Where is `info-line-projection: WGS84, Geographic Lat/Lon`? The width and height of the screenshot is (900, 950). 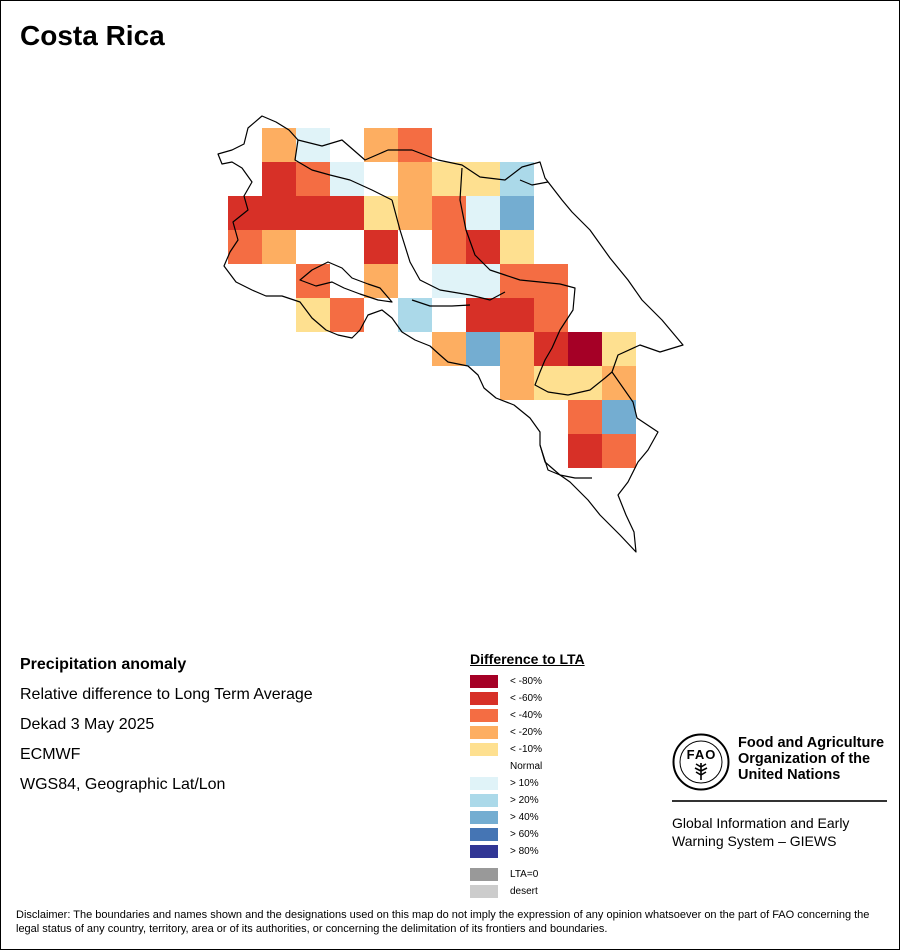 info-line-projection: WGS84, Geographic Lat/Lon is located at coordinates (123, 784).